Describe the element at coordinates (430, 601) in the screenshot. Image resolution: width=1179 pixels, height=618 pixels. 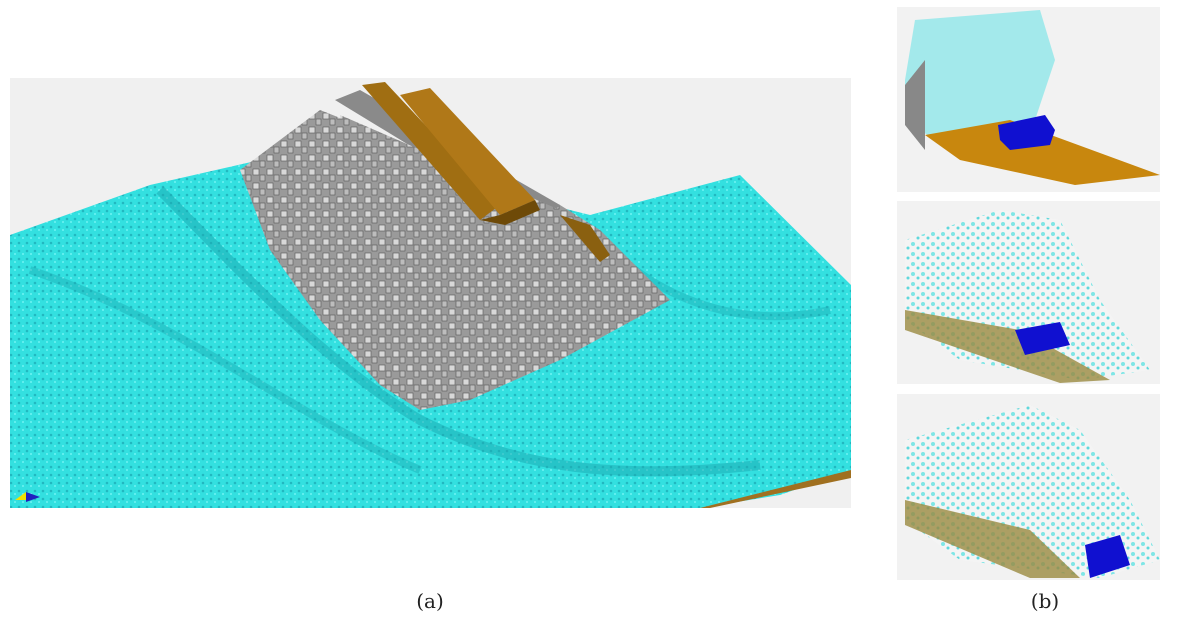
I see `panel-label: (a)` at that location.